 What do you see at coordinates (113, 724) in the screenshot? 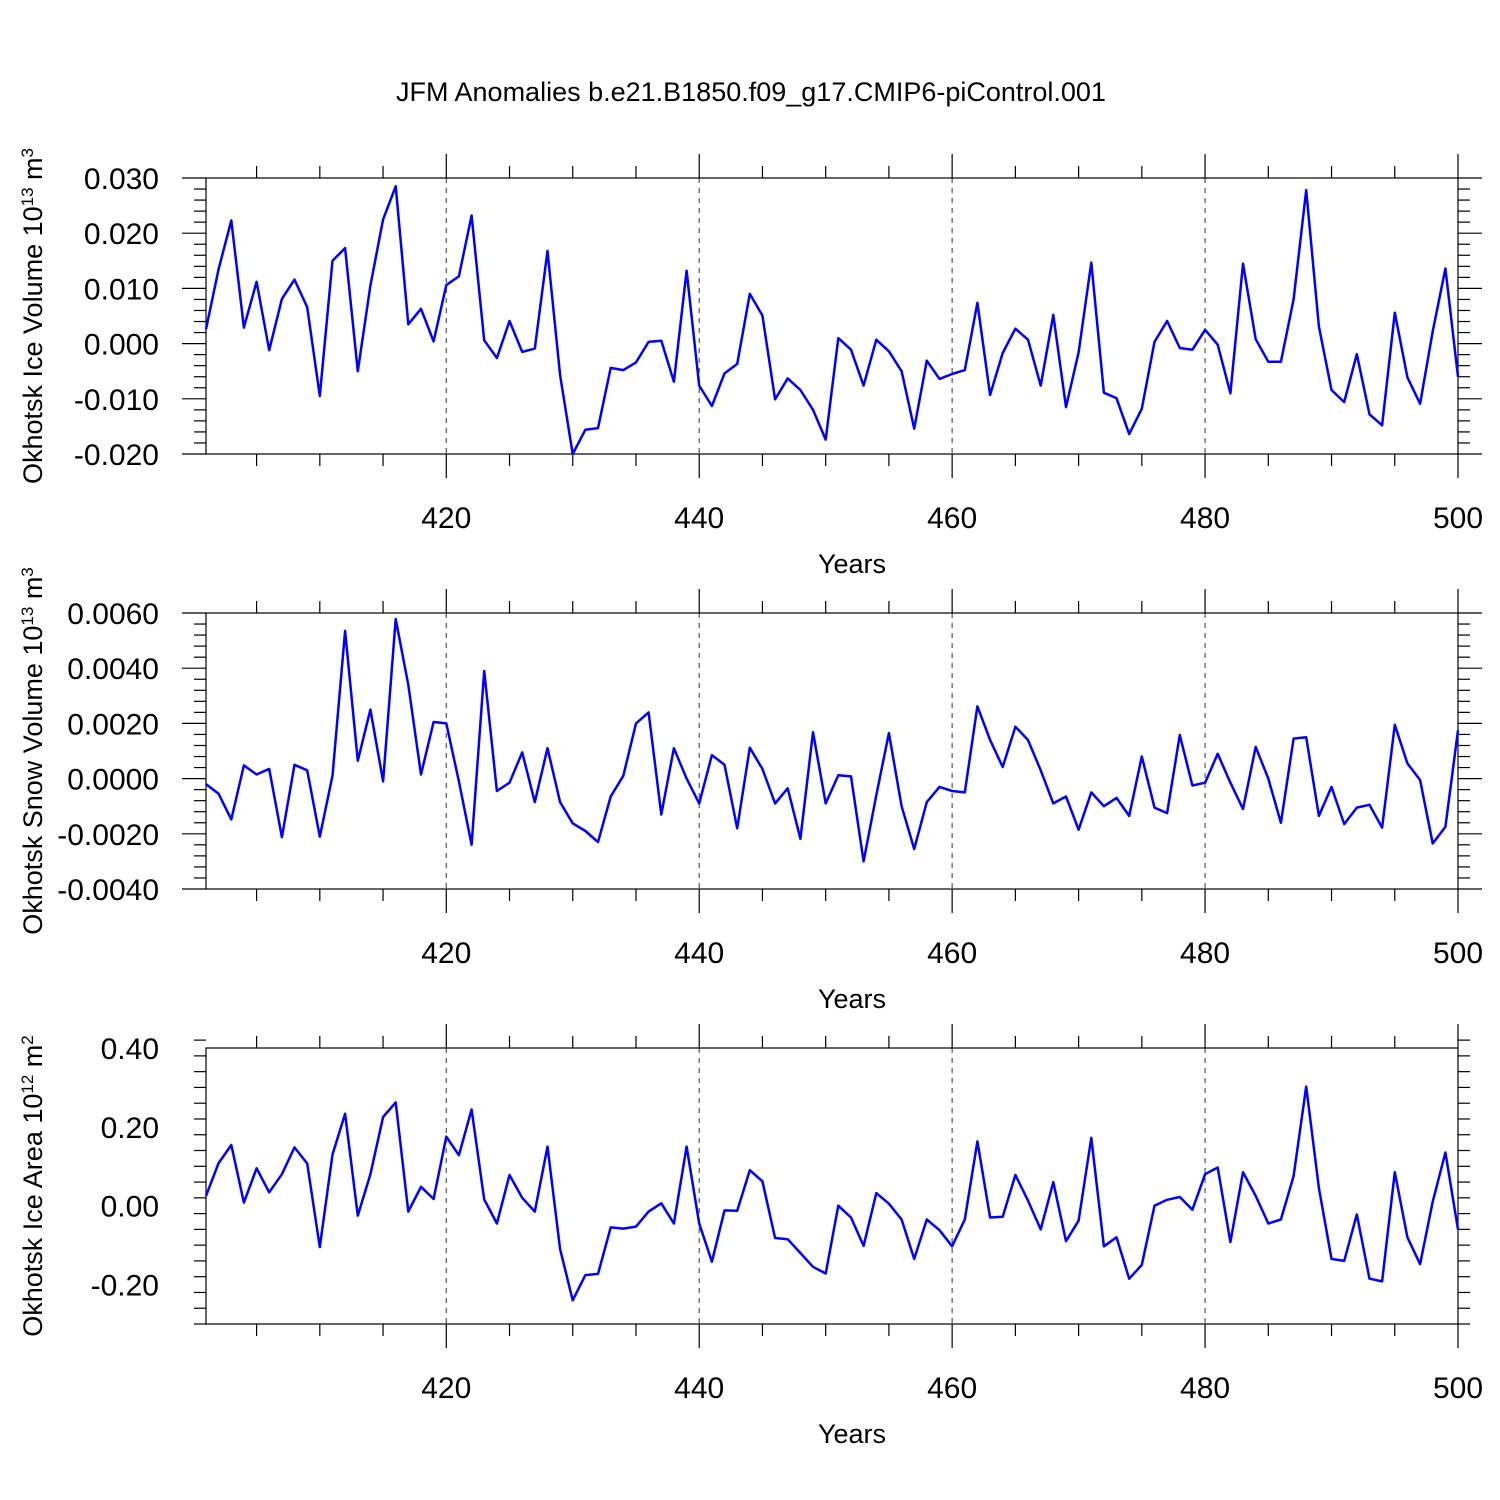
I see `ytick-label: 0.0020` at bounding box center [113, 724].